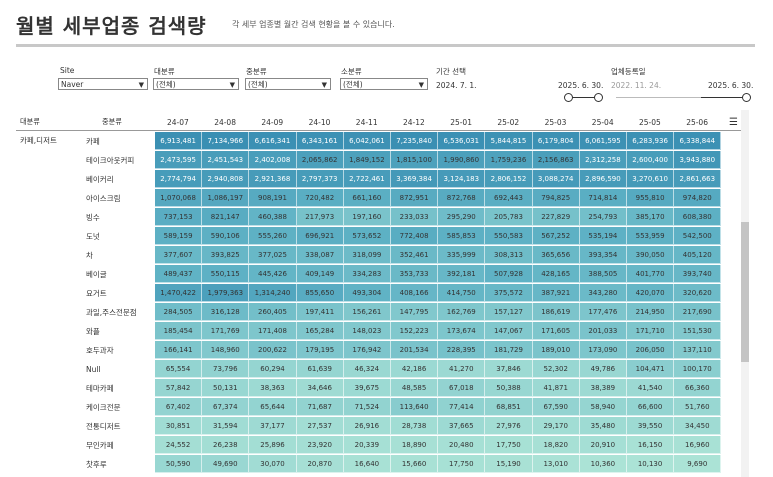 The image size is (773, 477). I want to click on table-cell: 38,389, so click(603, 388).